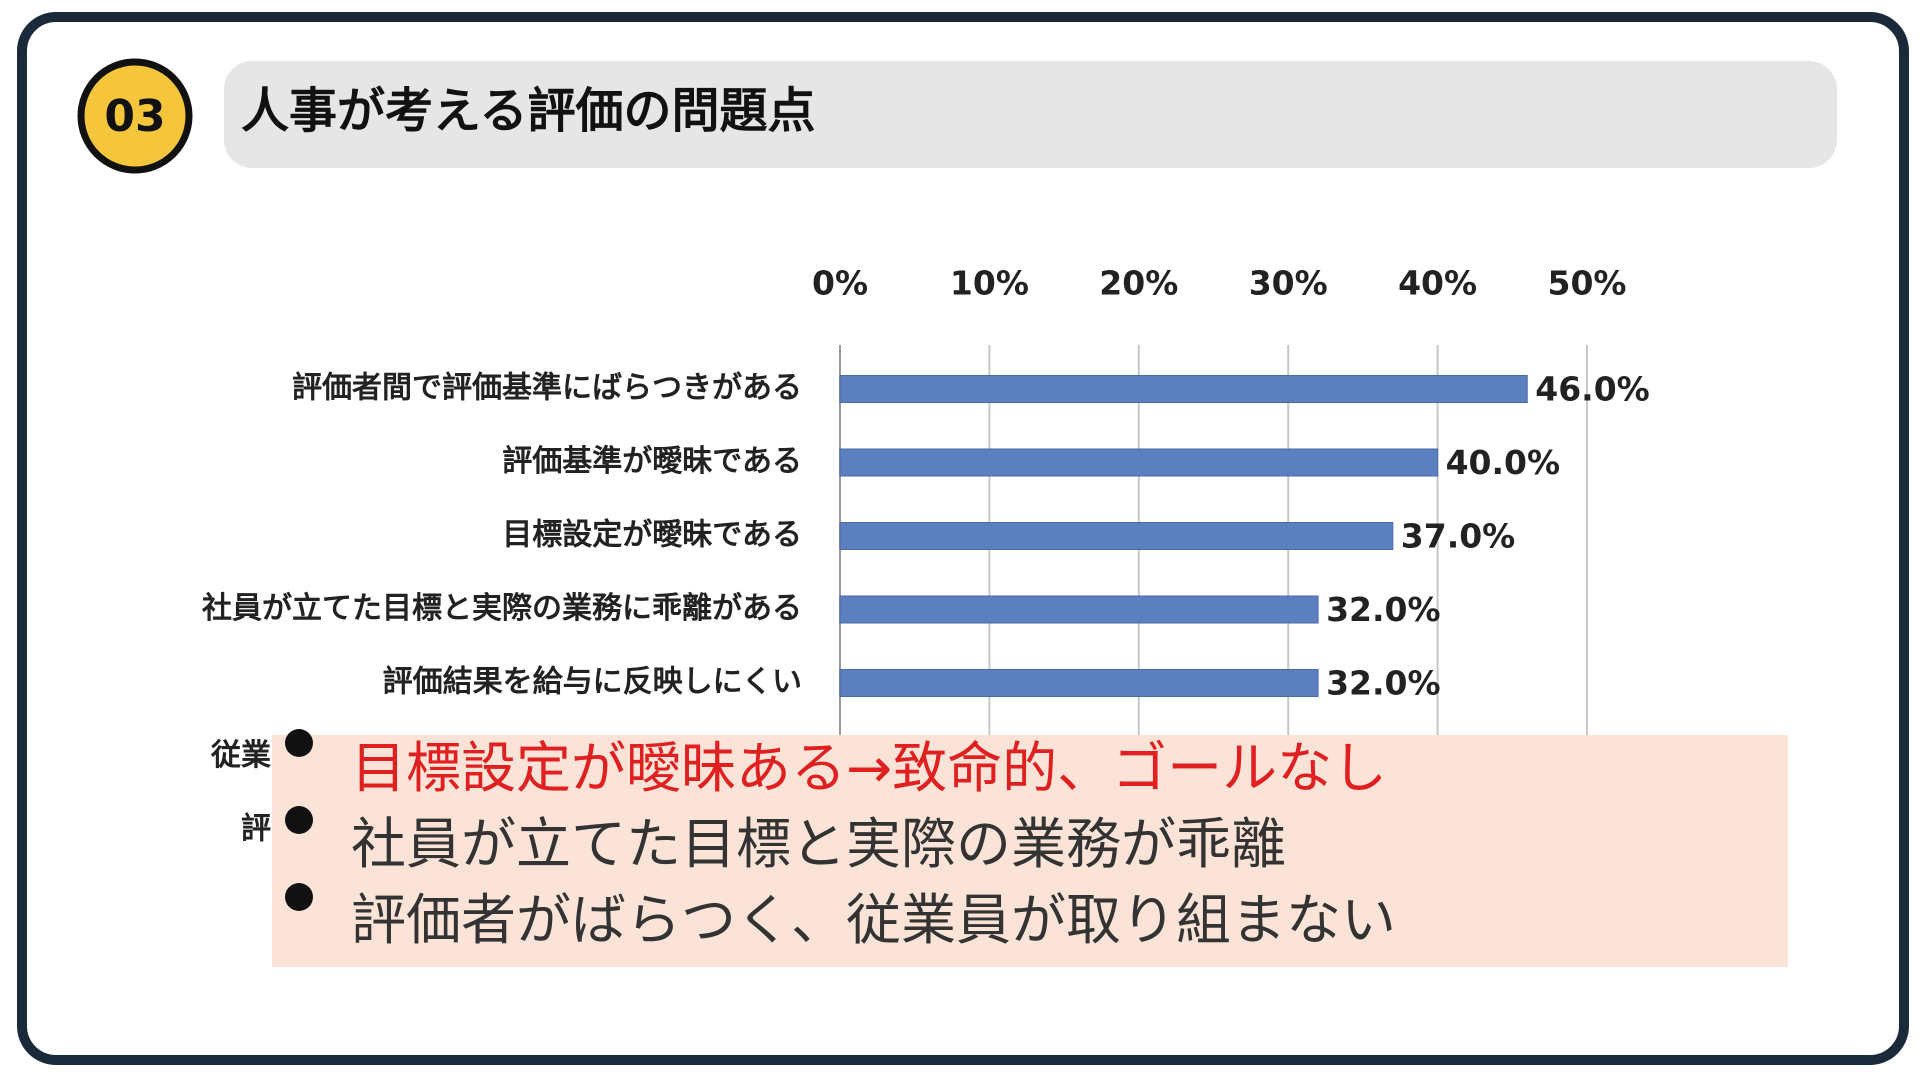 The image size is (1920, 1080). What do you see at coordinates (873, 920) in the screenshot?
I see `note-text: 評価者がばらつく、従業員が取り組まない` at bounding box center [873, 920].